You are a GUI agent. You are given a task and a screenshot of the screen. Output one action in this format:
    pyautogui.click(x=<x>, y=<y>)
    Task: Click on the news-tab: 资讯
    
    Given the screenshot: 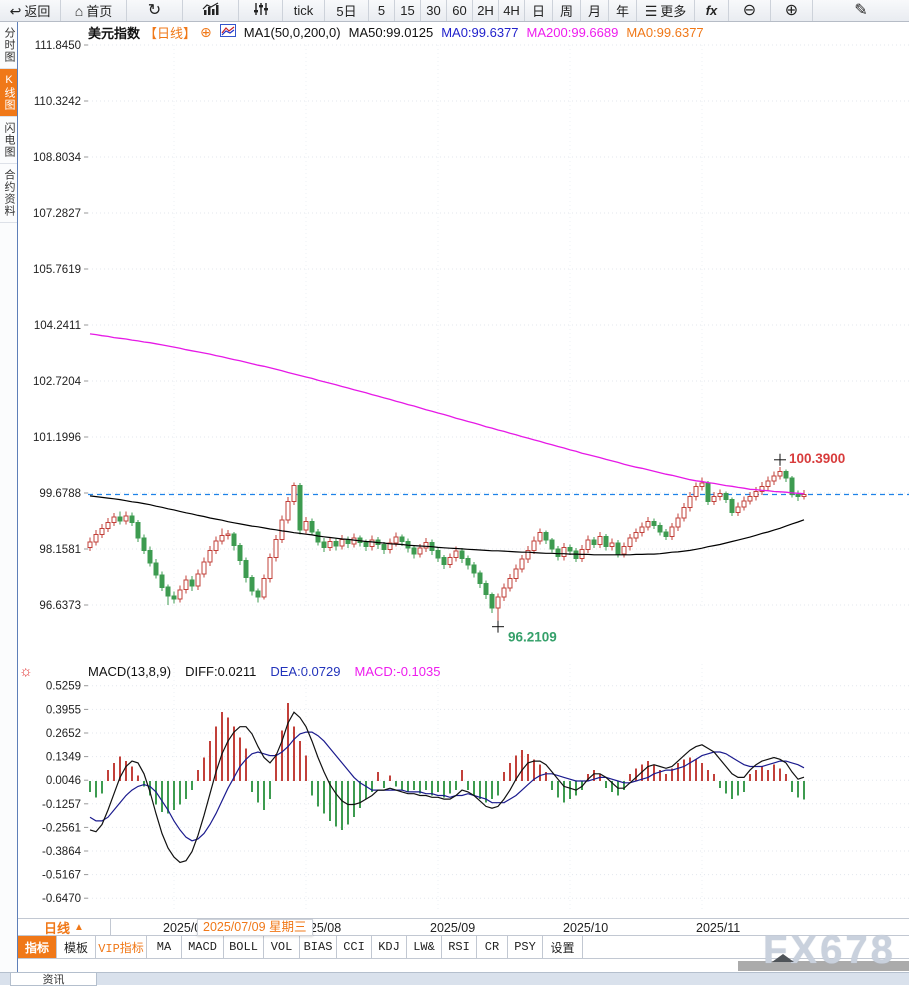 What is the action you would take?
    pyautogui.click(x=53, y=979)
    